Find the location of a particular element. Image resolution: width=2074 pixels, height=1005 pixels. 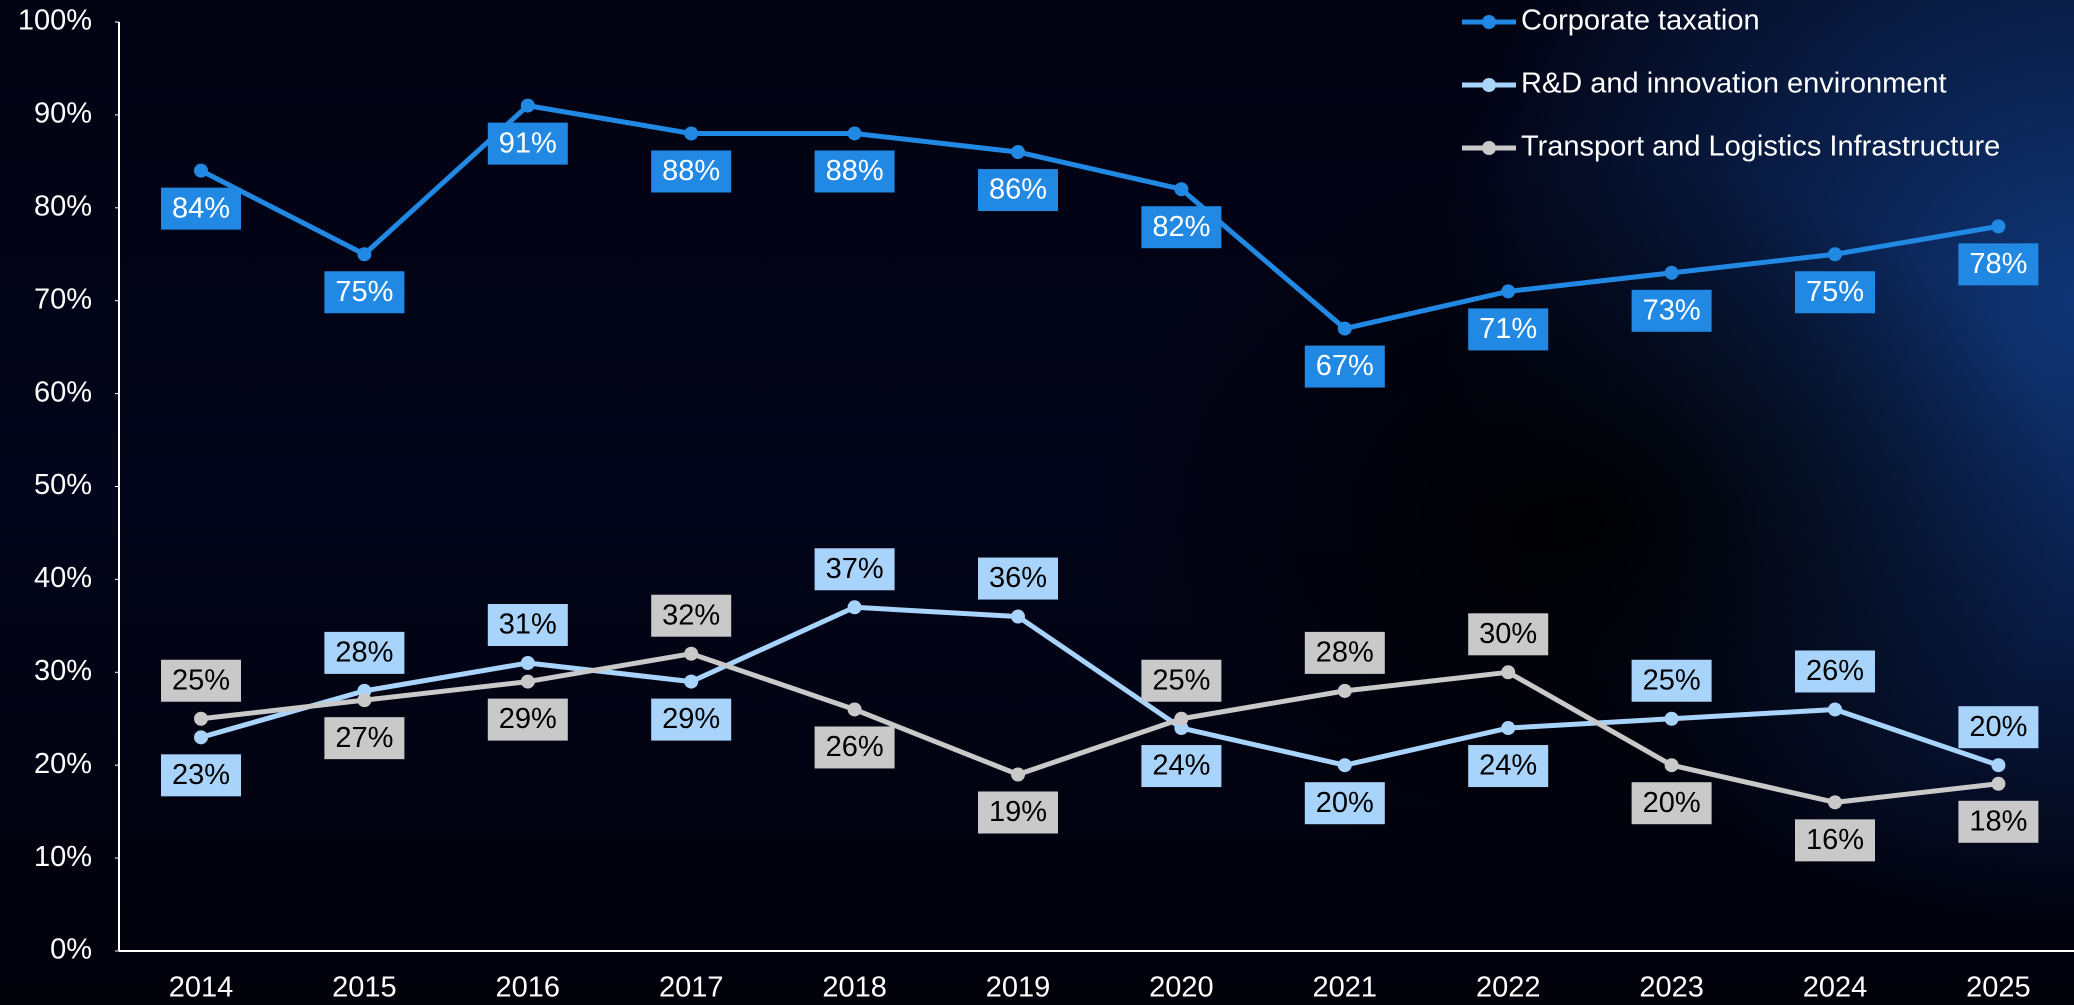

data-label: 84% is located at coordinates (201, 208).